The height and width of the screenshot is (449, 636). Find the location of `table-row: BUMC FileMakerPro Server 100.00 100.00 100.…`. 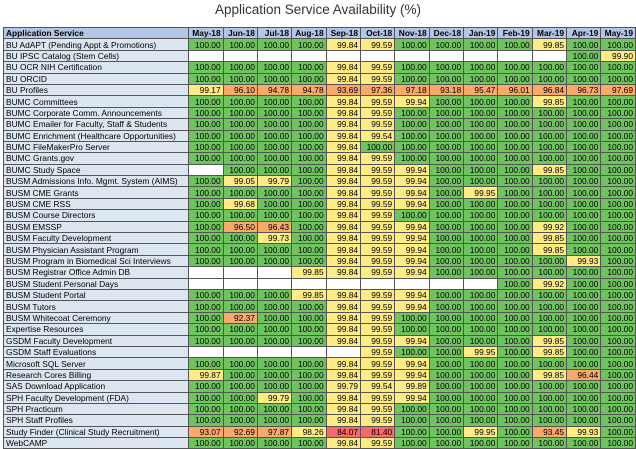

table-row: BUMC FileMakerPro Server 100.00 100.00 100.… is located at coordinates (319, 147).